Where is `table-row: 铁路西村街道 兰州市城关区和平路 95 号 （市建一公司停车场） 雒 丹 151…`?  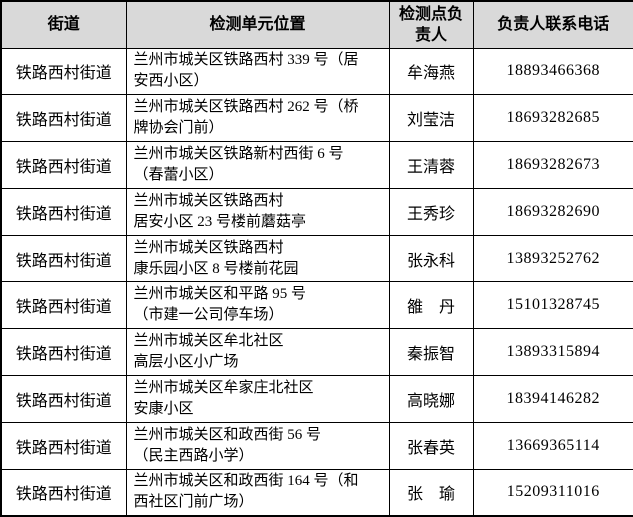
table-row: 铁路西村街道 兰州市城关区和平路 95 号 （市建一公司停车场） 雒 丹 151… is located at coordinates (316, 305).